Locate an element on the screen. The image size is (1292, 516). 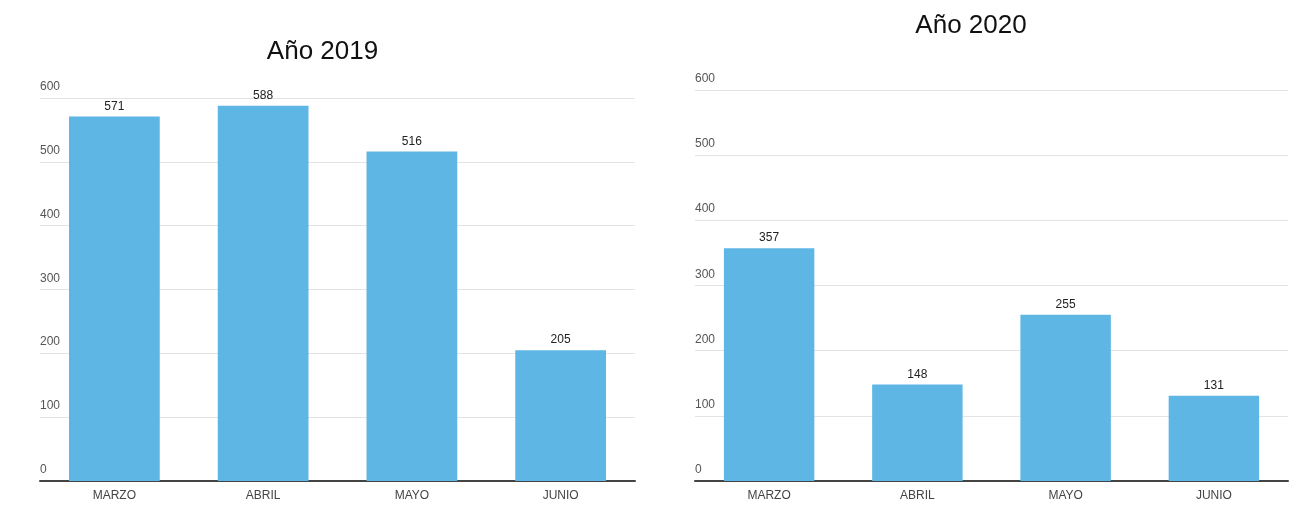
chart-title: Año 2019 is located at coordinates (322, 50).